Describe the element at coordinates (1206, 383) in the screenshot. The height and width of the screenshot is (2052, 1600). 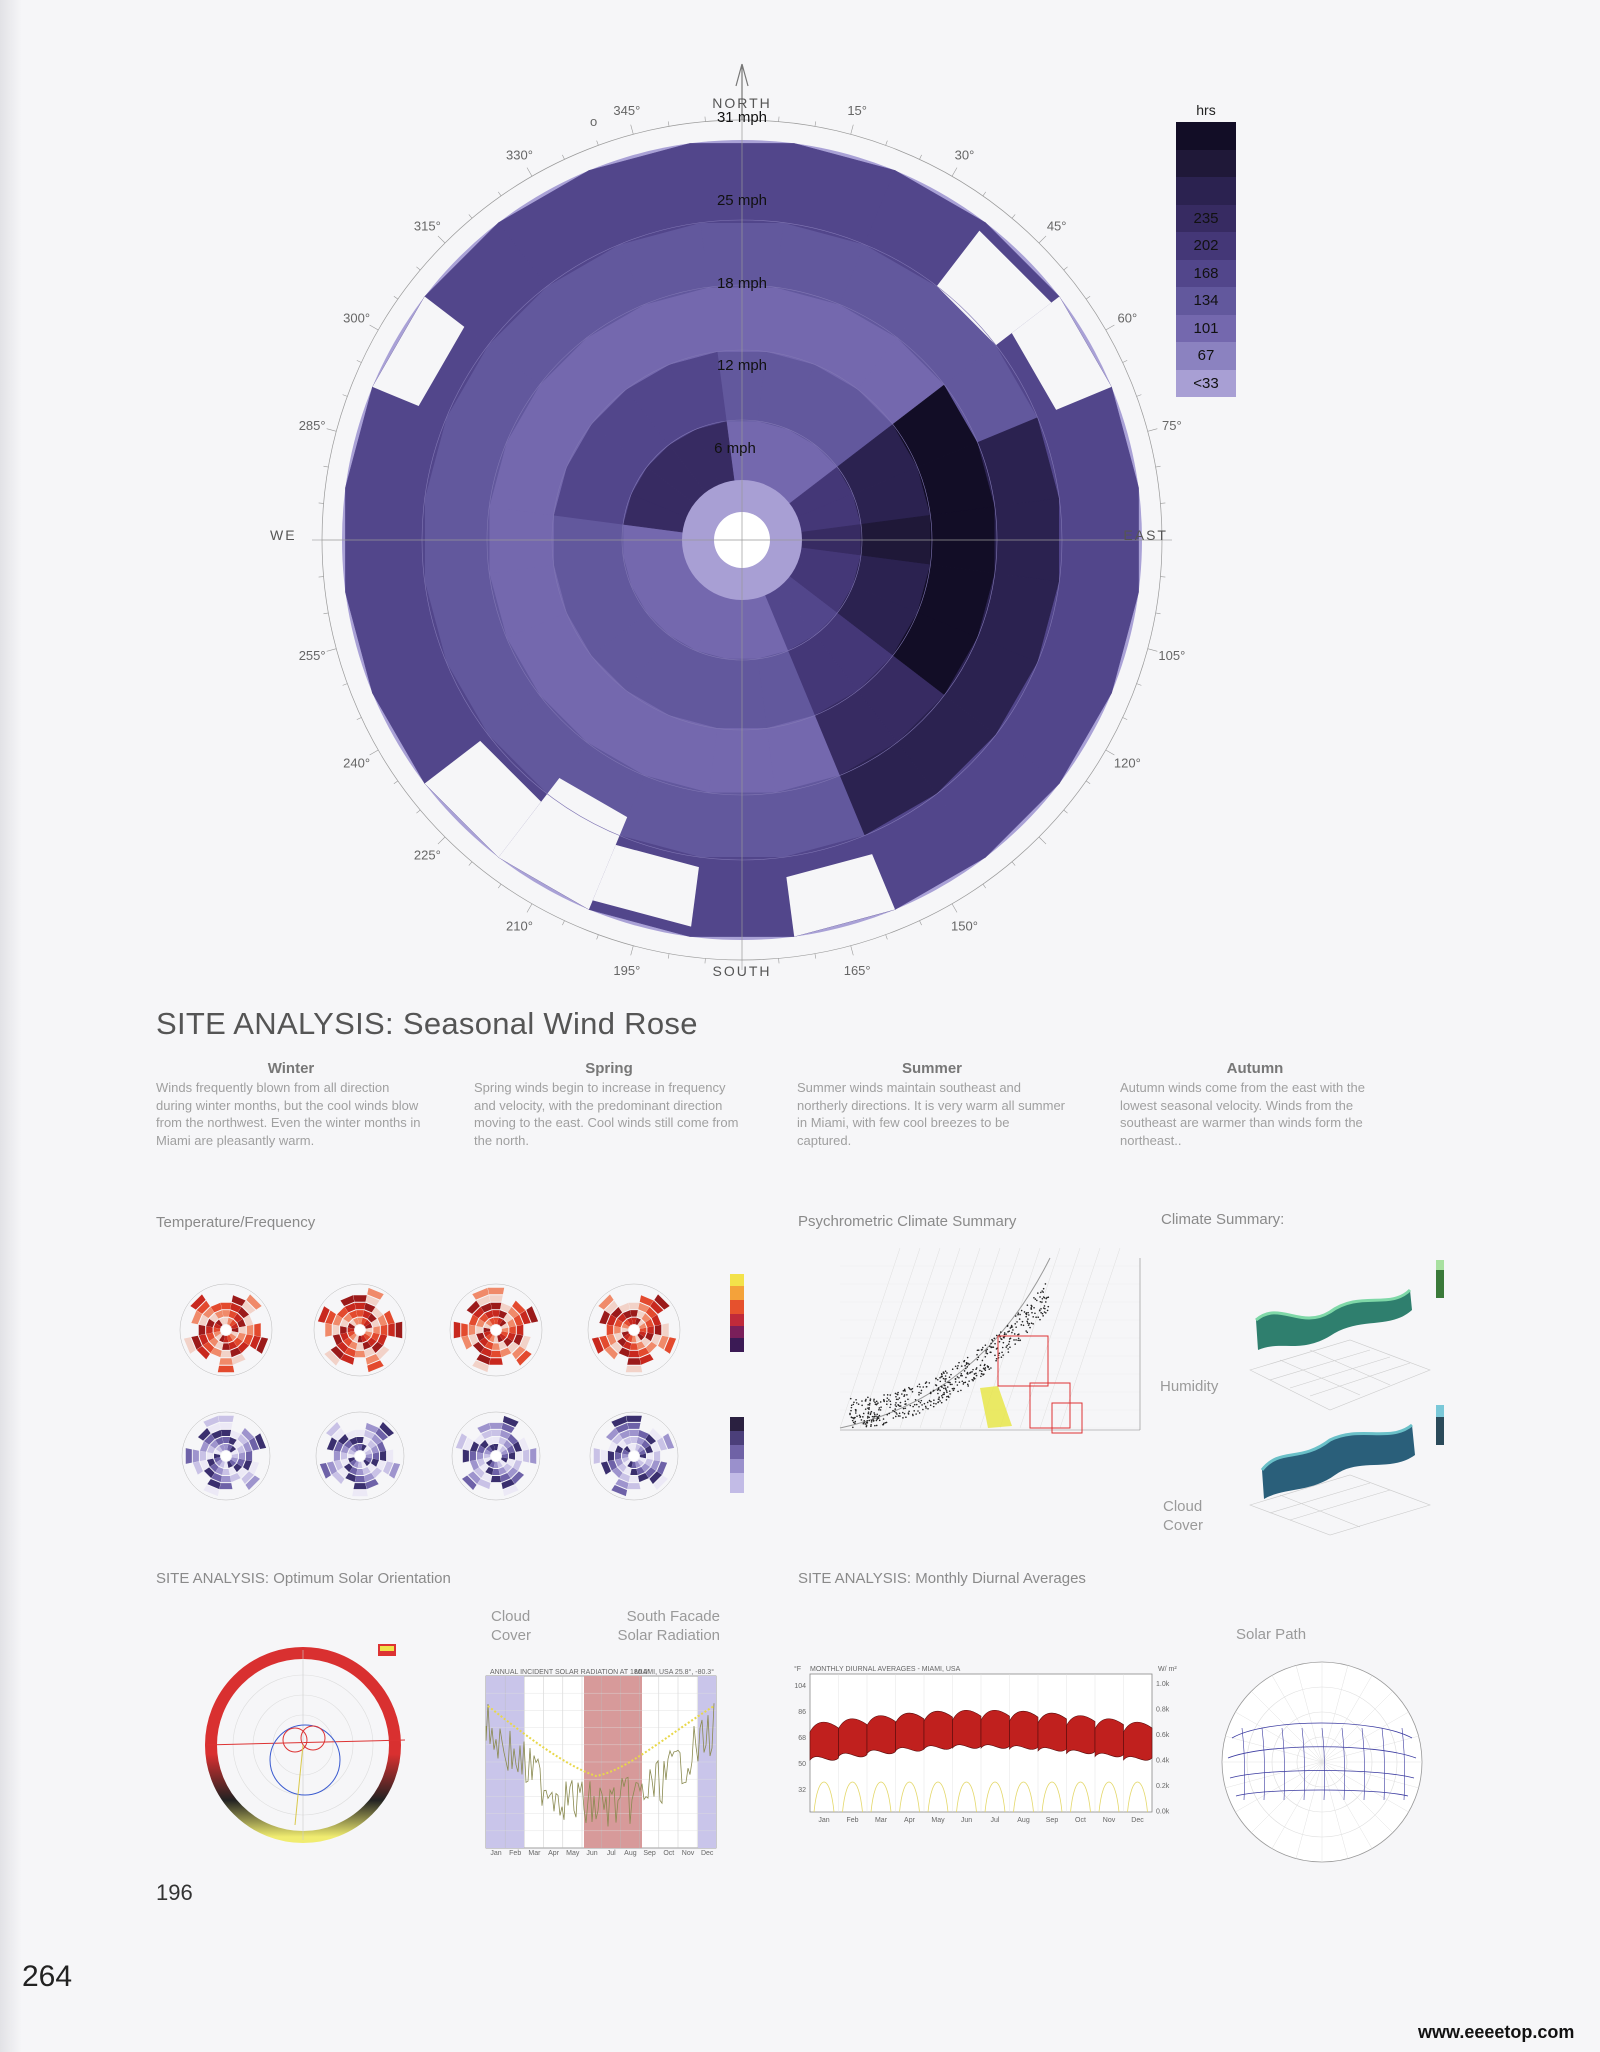
I see `legend-item: <33` at that location.